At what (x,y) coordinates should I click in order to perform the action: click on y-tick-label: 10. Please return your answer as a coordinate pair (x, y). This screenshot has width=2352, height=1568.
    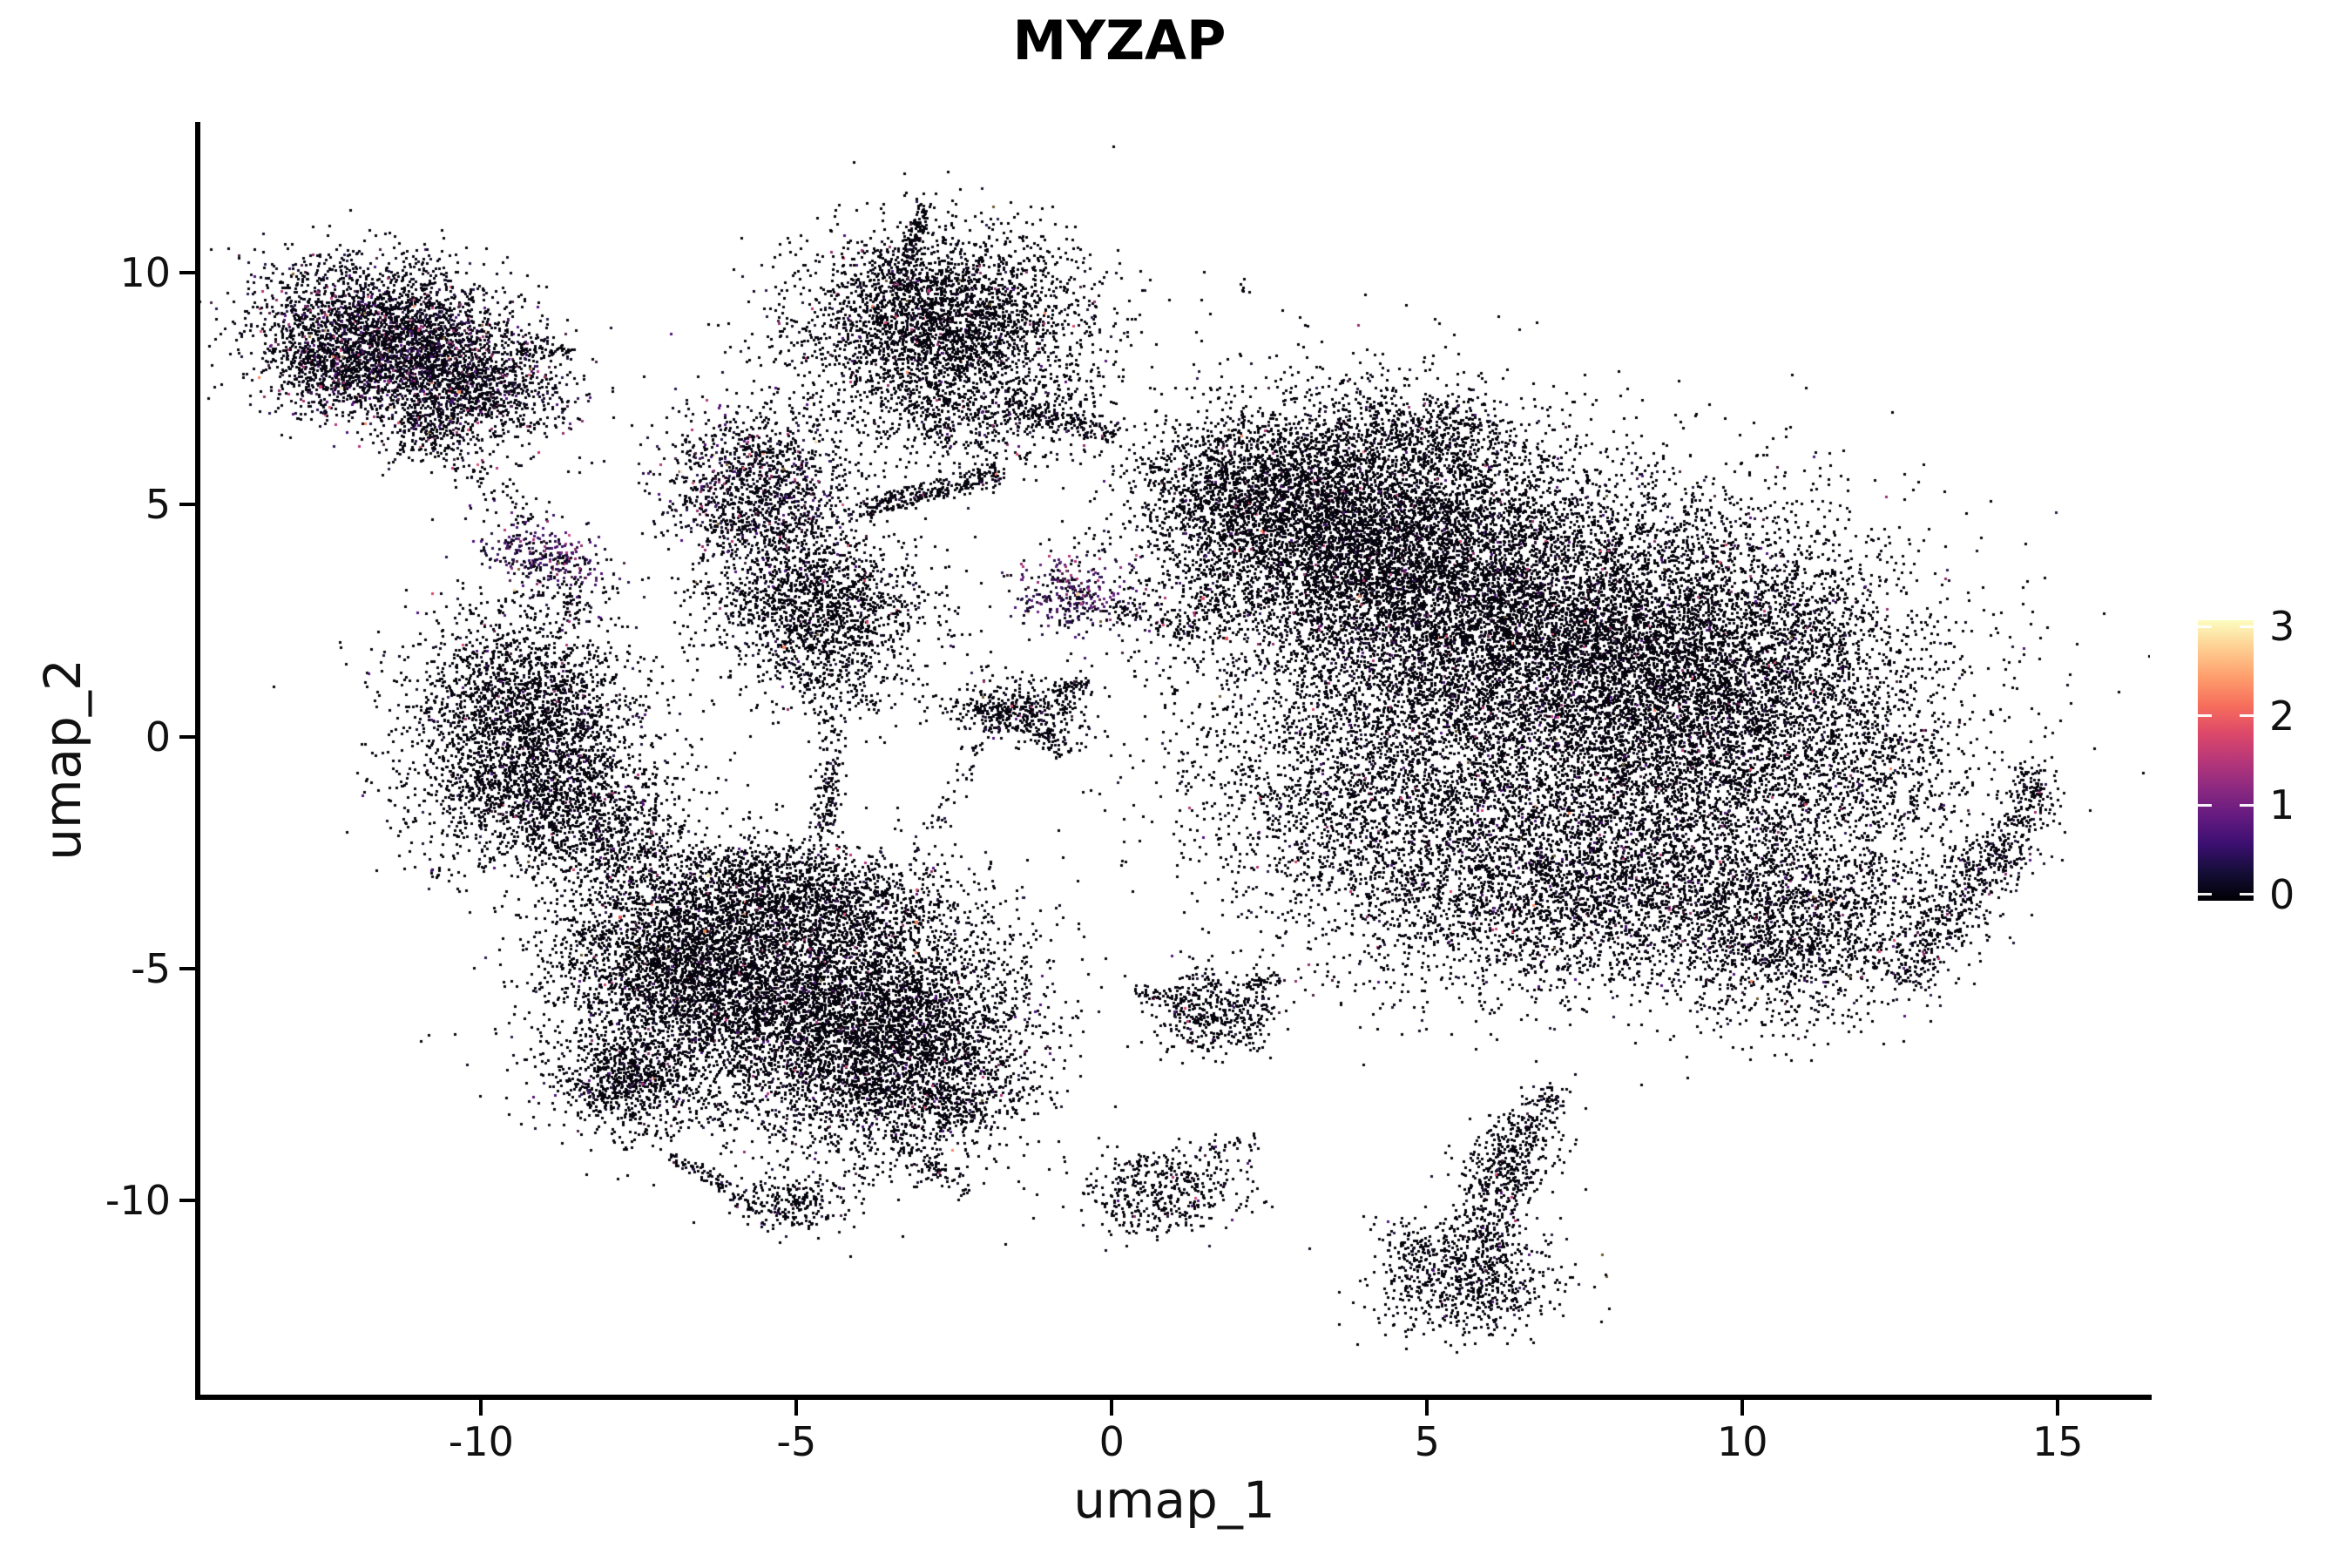
    Looking at the image, I should click on (145, 273).